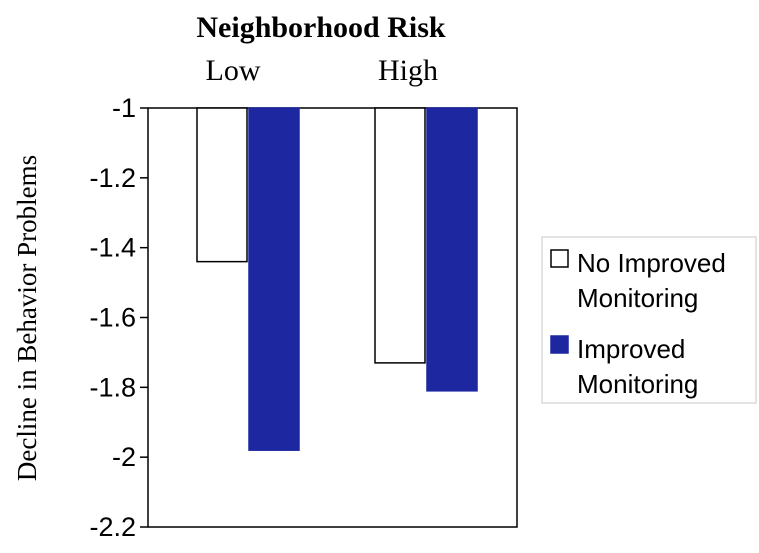  Describe the element at coordinates (124, 108) in the screenshot. I see `y-tick-label: -1` at that location.